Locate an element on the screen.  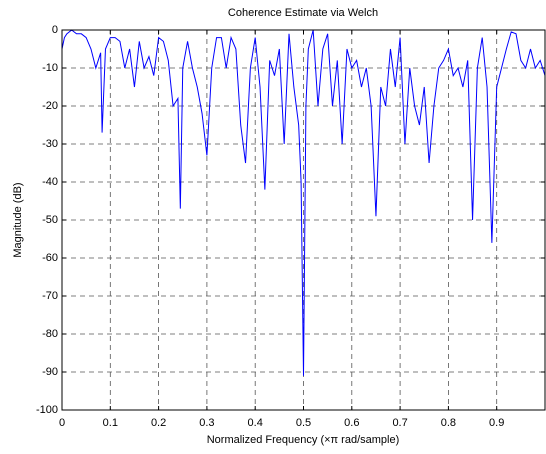
x-tick-label: 0.3 is located at coordinates (206, 423).